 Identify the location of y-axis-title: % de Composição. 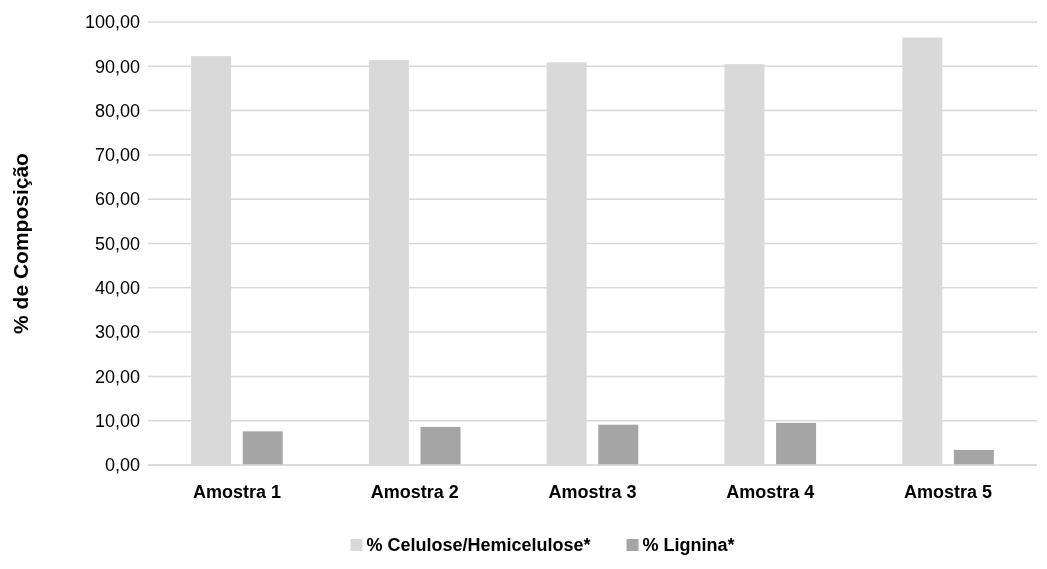
(20, 243).